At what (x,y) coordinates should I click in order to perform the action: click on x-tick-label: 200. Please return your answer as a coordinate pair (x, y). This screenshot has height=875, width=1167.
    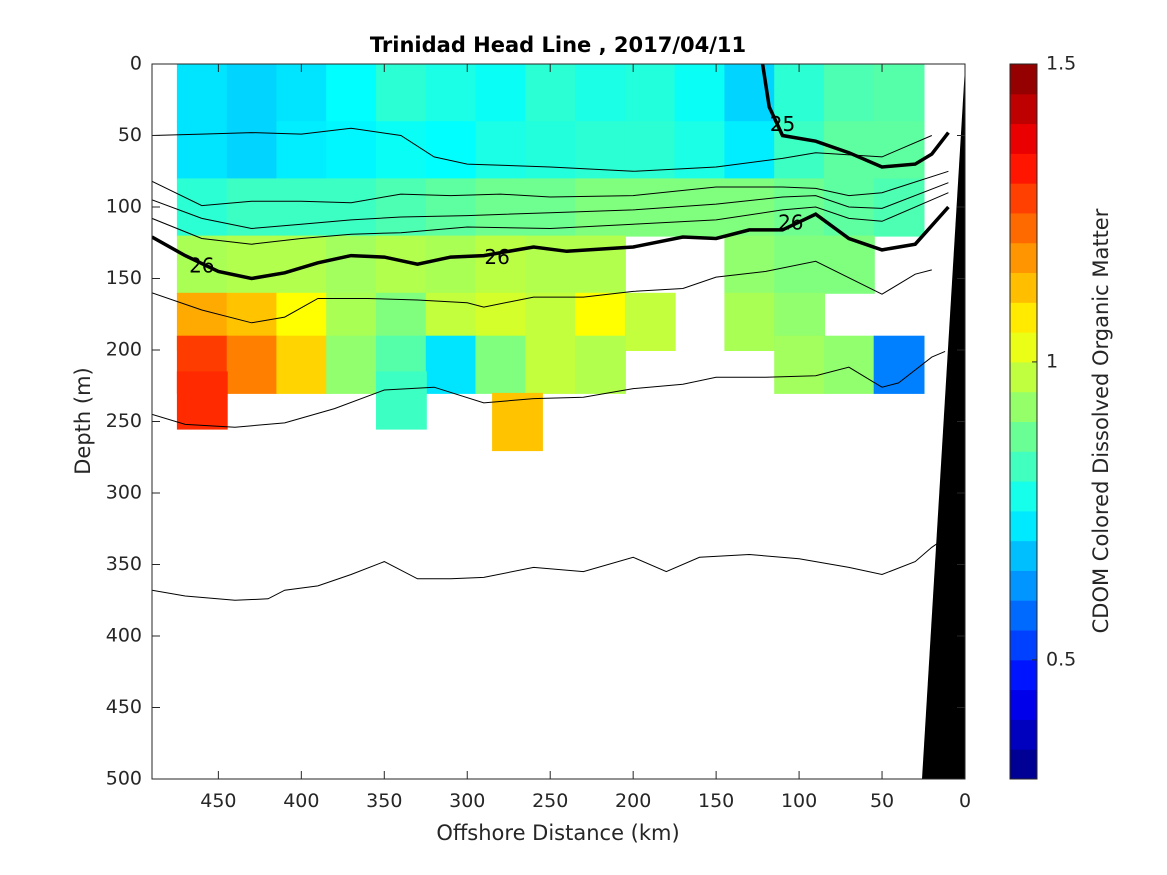
    Looking at the image, I should click on (633, 801).